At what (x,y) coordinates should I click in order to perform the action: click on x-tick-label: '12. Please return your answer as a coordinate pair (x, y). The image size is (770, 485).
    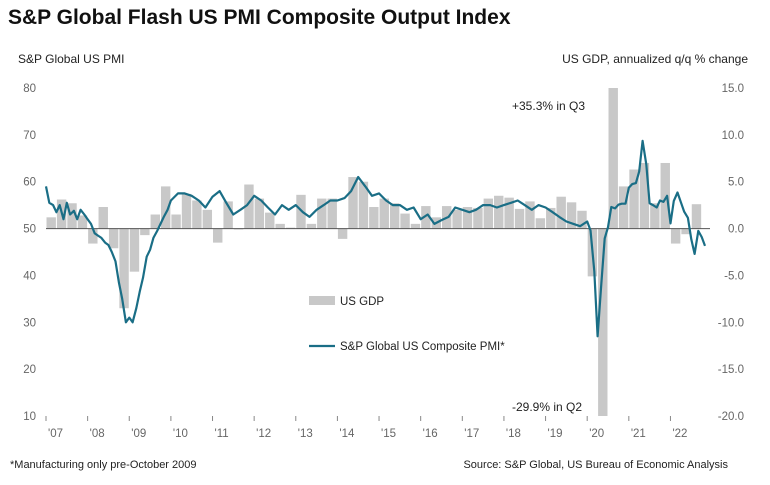
    Looking at the image, I should click on (263, 434).